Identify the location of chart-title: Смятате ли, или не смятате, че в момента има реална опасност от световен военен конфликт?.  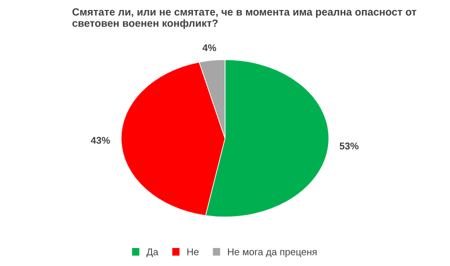
(244, 18).